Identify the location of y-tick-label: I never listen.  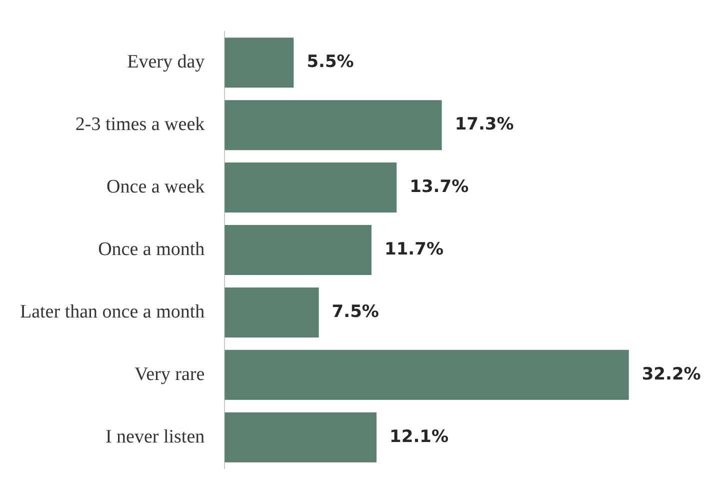
(155, 437).